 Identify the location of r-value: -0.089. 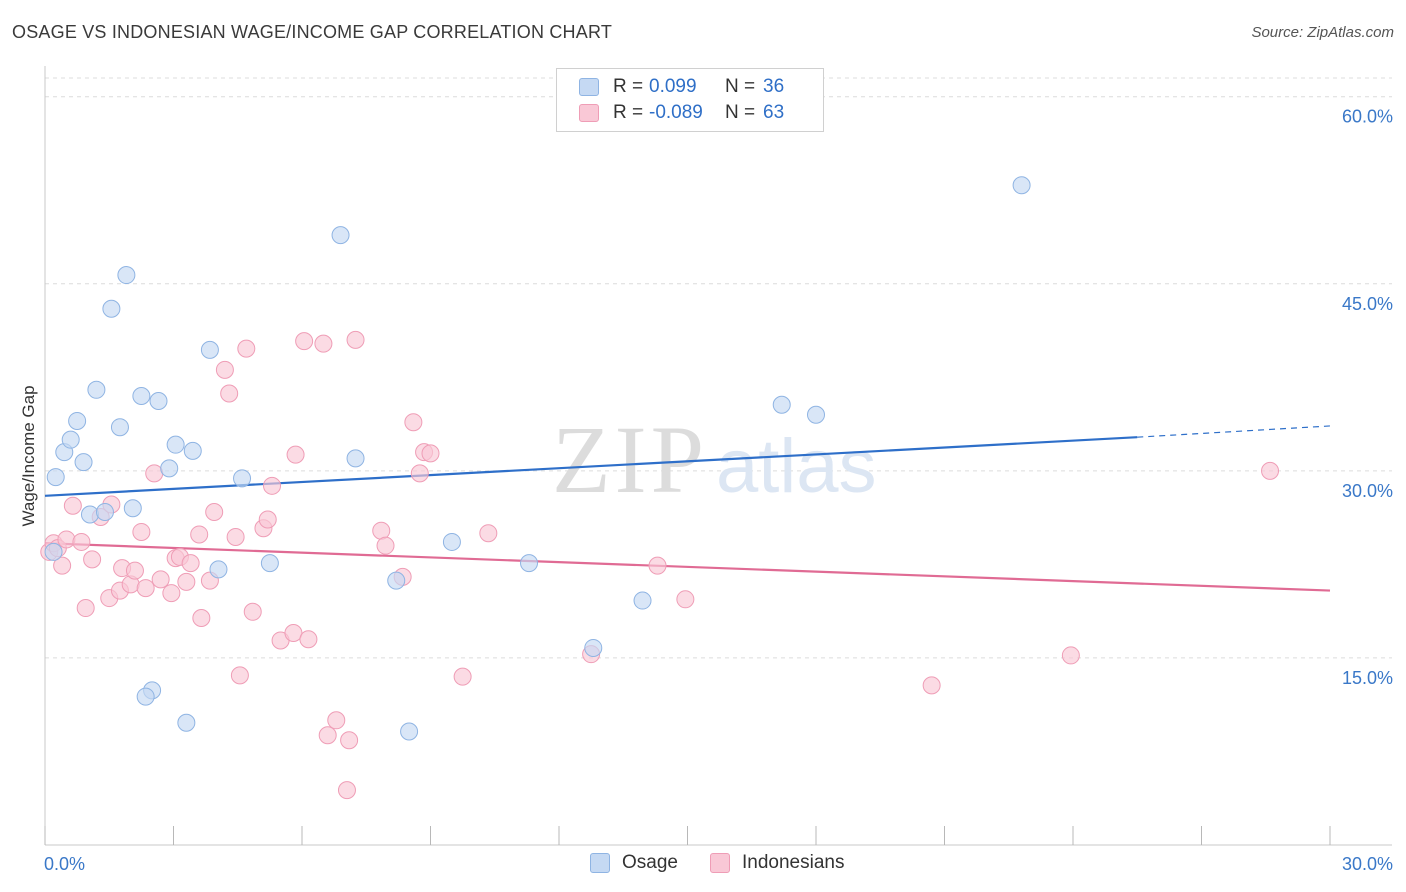
(676, 112).